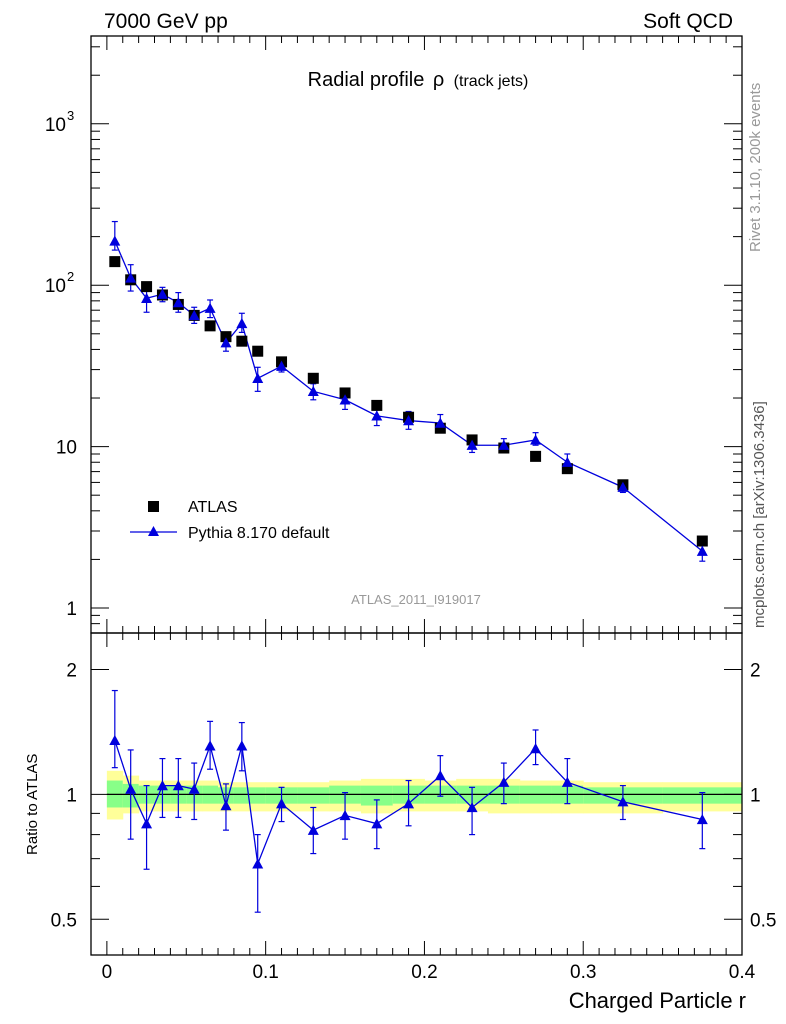 This screenshot has height=1024, width=786. Describe the element at coordinates (755, 167) in the screenshot. I see `rivet-label: Rivet 3.1.10, 200k events` at that location.